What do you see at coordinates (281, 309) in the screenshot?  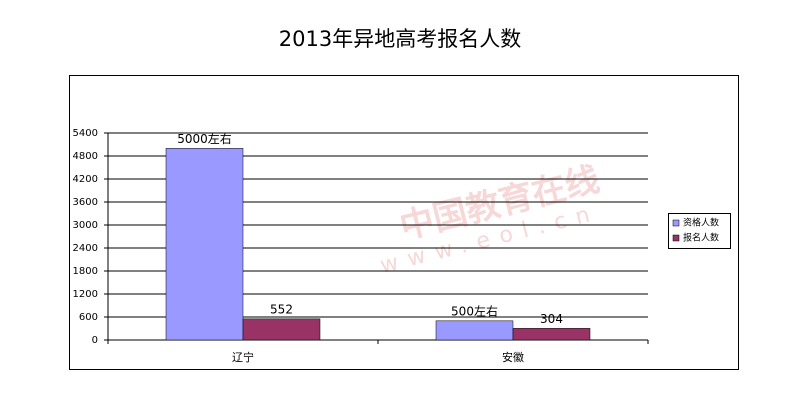 I see `data-label: 552` at bounding box center [281, 309].